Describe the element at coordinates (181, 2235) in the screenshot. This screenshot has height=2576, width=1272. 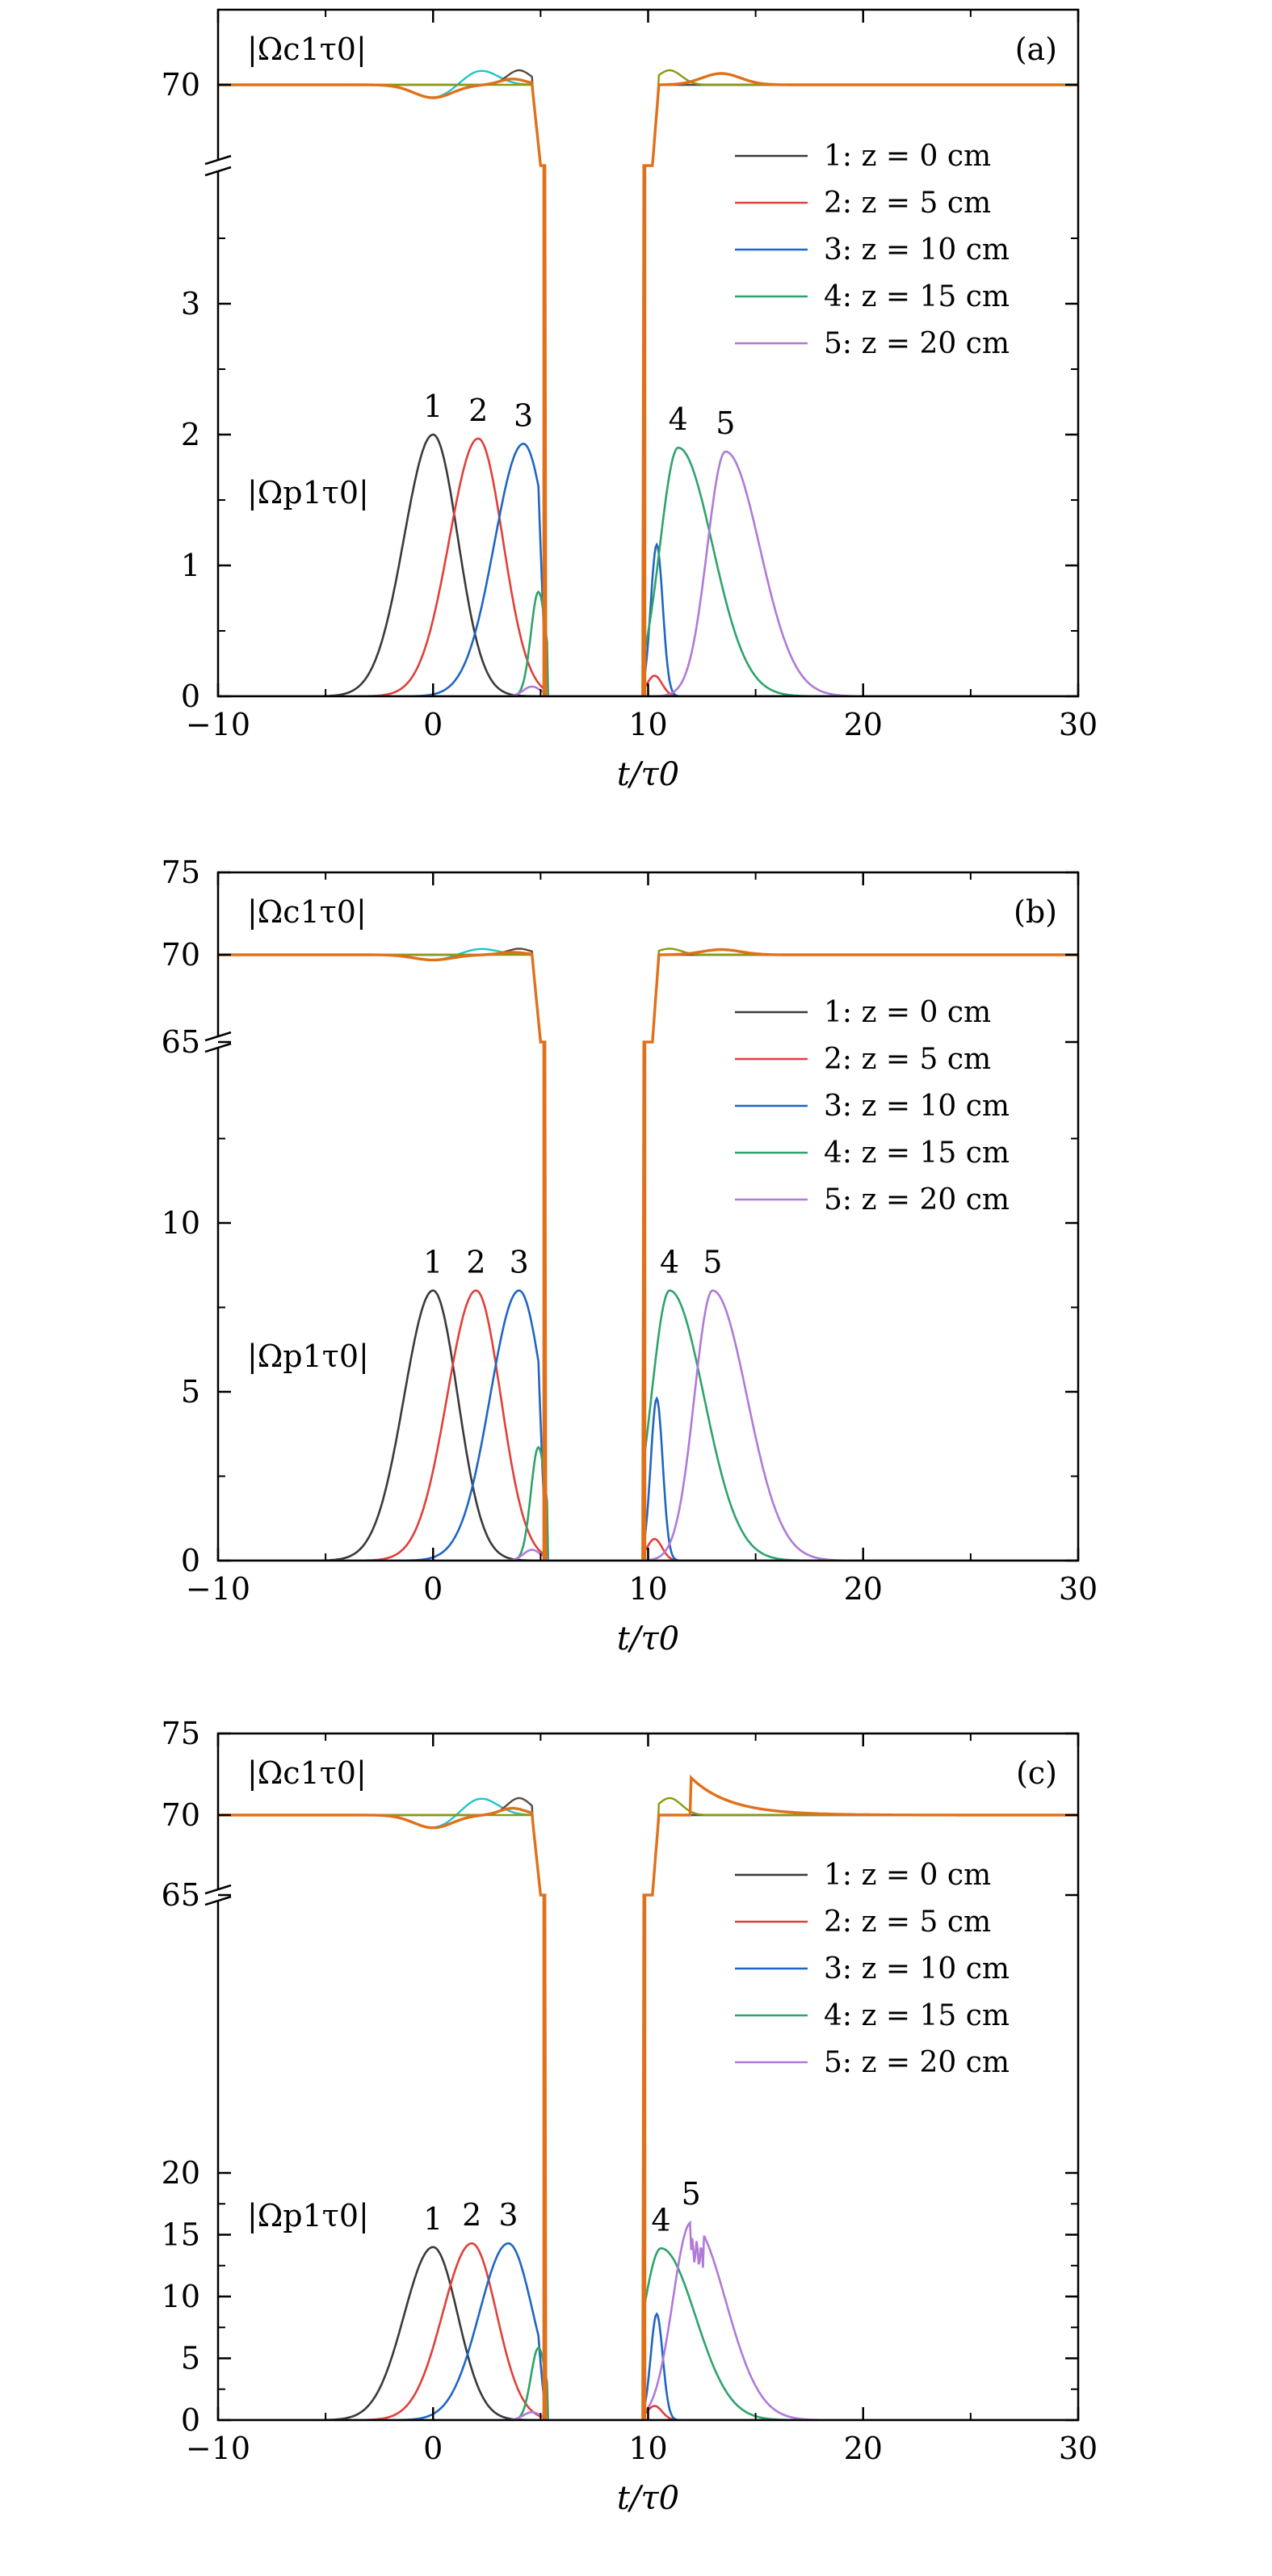
I see `y-tick-label: 15` at that location.